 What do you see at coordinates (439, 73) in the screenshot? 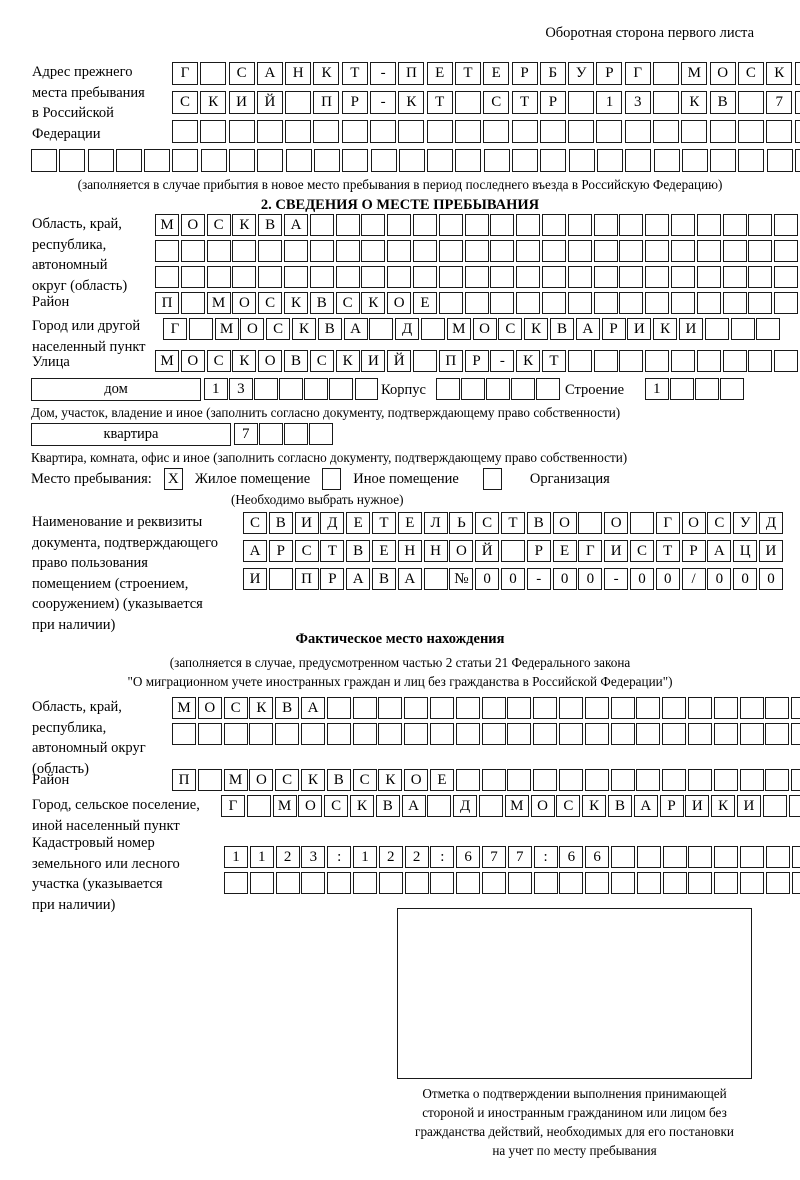
I see `prev-address-cell-10: Е` at bounding box center [439, 73].